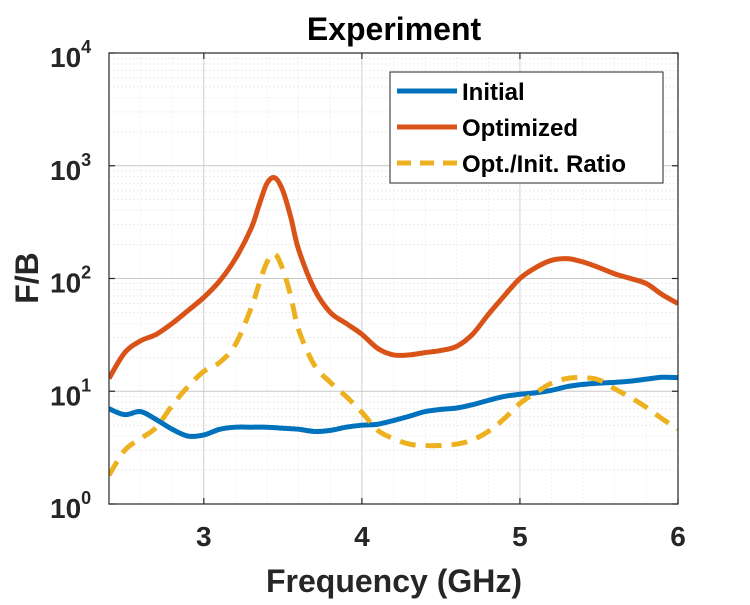 Image resolution: width=750 pixels, height=605 pixels. Describe the element at coordinates (520, 128) in the screenshot. I see `legend-label-optimized: Optimized` at that location.